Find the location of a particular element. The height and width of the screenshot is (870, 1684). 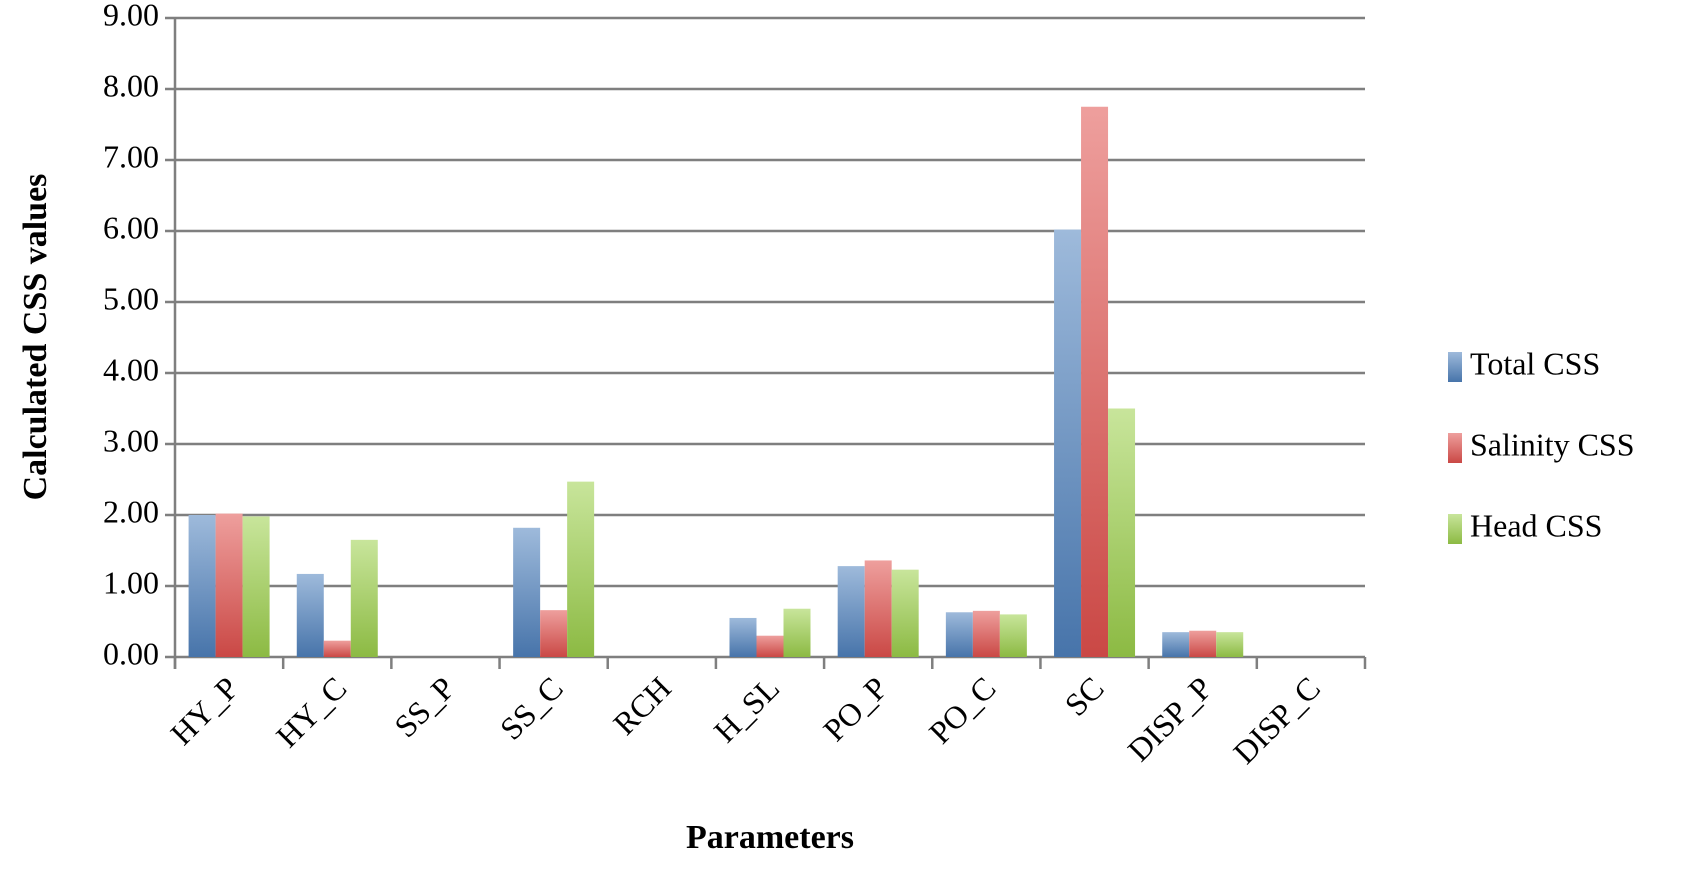

x-tick-label: HY_P is located at coordinates (204, 711).